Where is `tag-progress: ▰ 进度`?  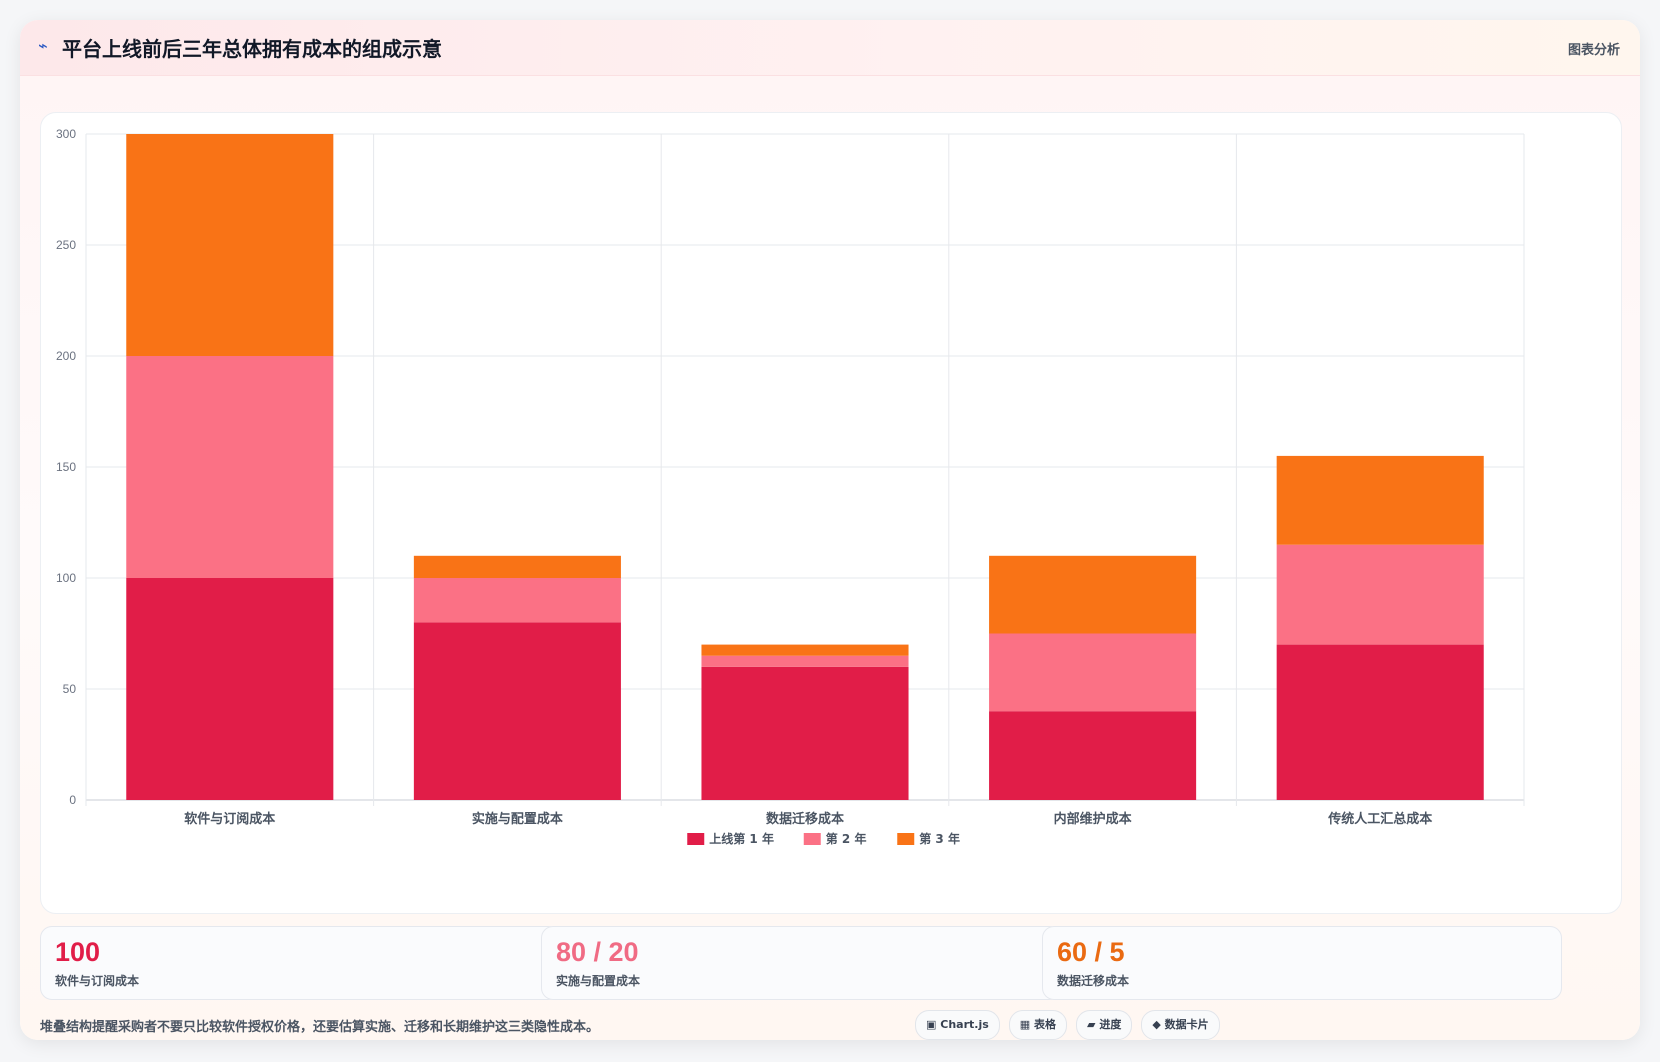
tag-progress: ▰ 进度 is located at coordinates (1104, 1025).